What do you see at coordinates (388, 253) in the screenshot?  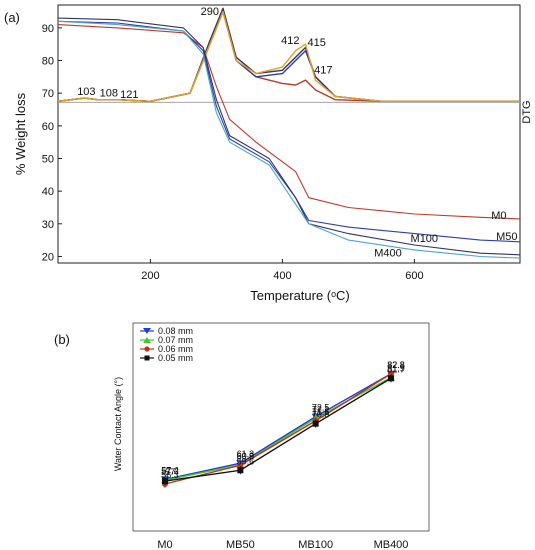 I see `series-end-label: M400` at bounding box center [388, 253].